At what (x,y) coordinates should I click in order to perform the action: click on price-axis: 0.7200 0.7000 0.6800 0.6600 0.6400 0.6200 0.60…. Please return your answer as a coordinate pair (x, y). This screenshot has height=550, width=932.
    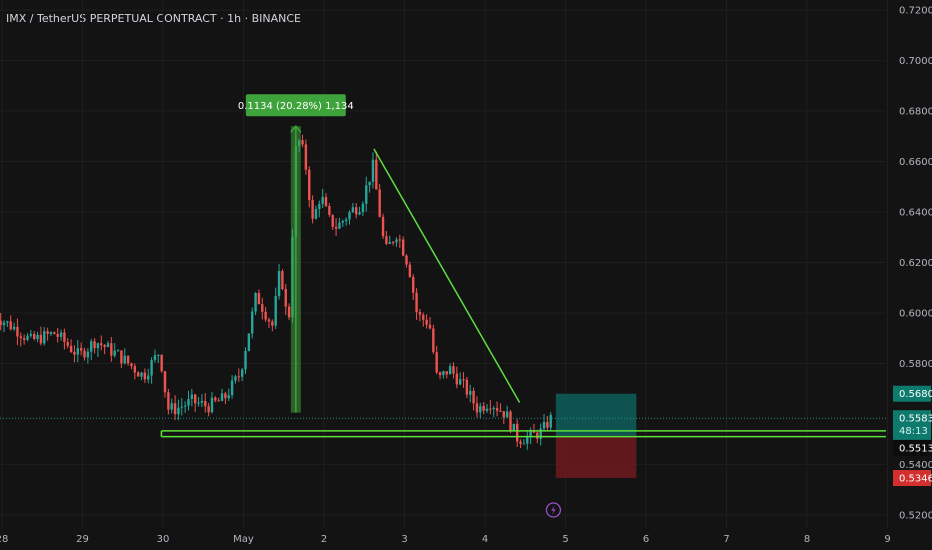
    Looking at the image, I should click on (915, 264).